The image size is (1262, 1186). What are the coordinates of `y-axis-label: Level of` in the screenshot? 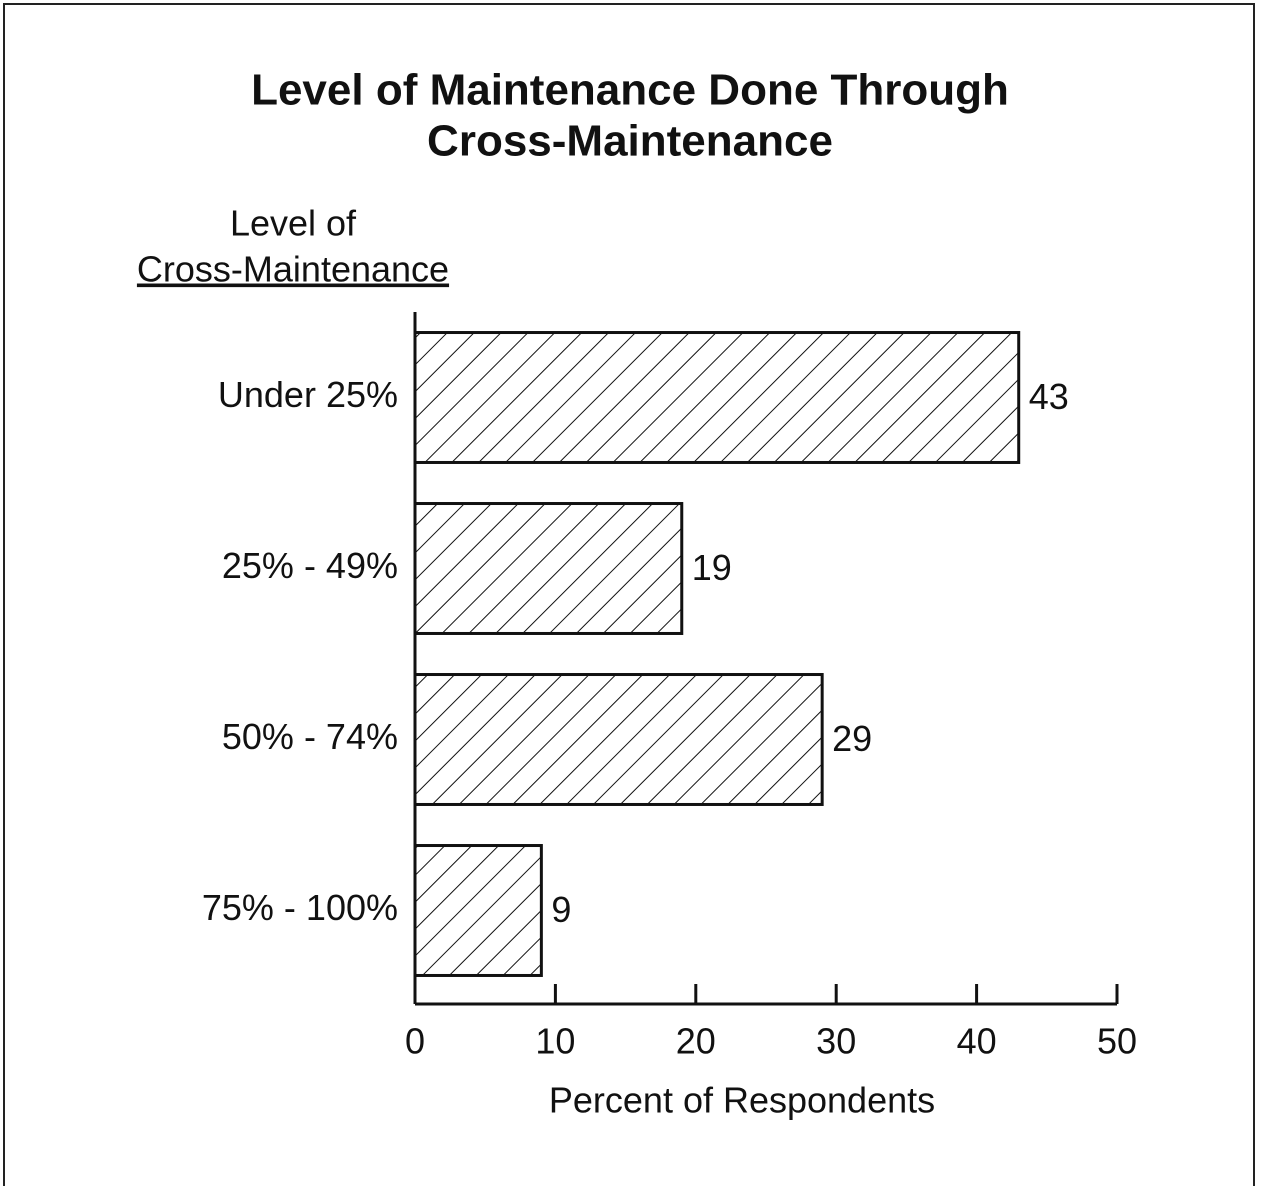 It's located at (293, 223).